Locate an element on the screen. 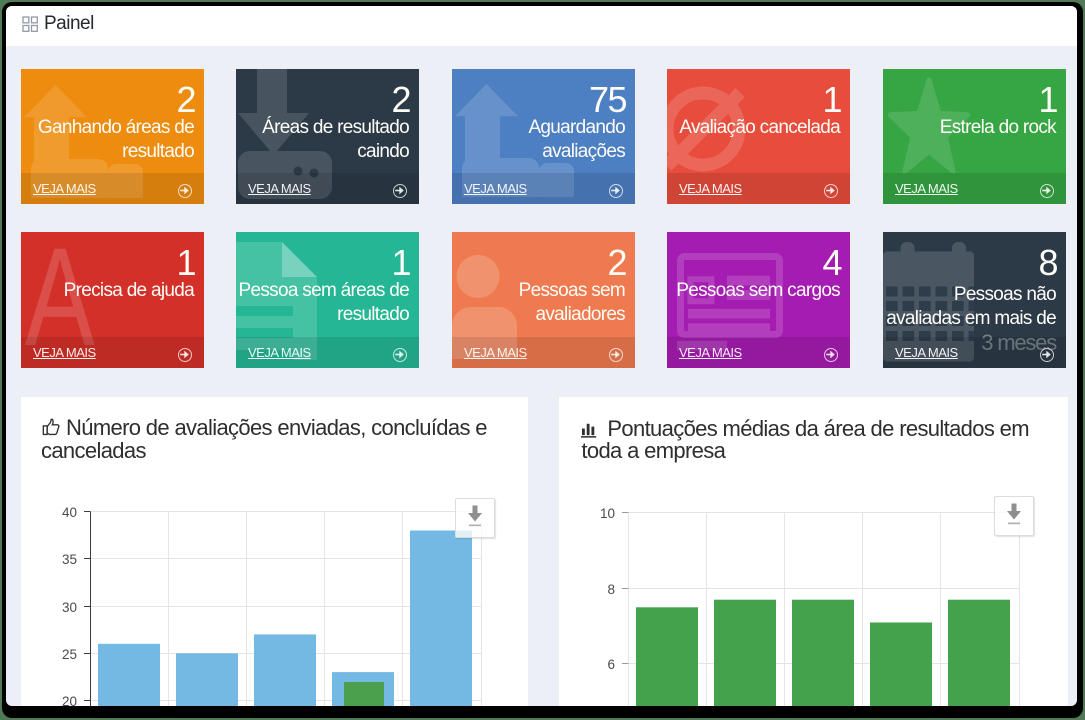 The image size is (1085, 720). svg-text: 20 is located at coordinates (69, 700).